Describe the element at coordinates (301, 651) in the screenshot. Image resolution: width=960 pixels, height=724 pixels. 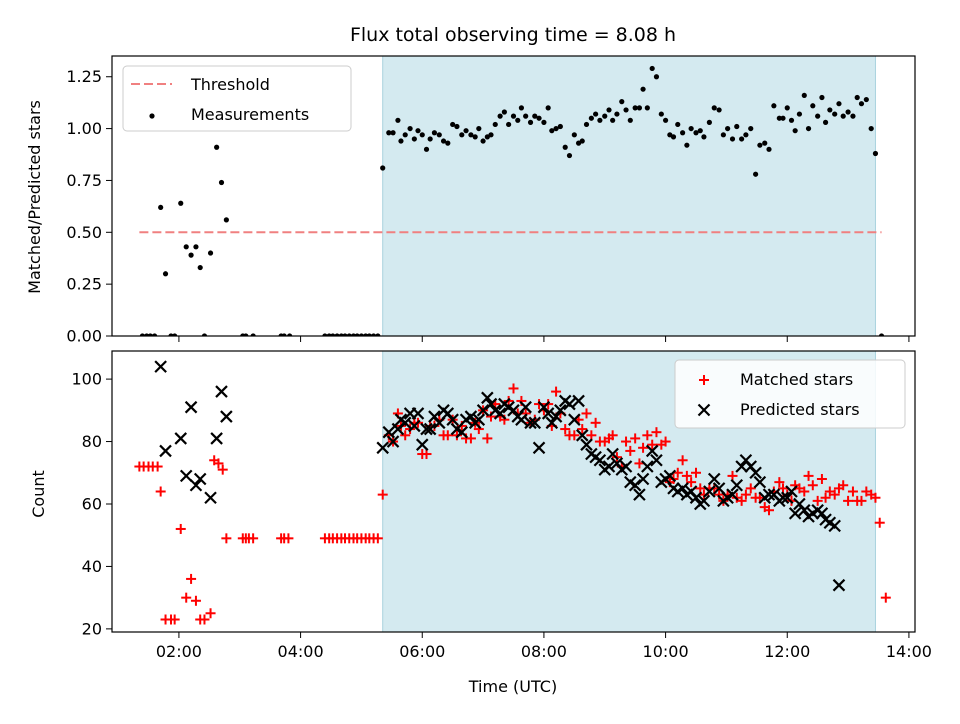
I see `x-tick-label: 04:00` at that location.